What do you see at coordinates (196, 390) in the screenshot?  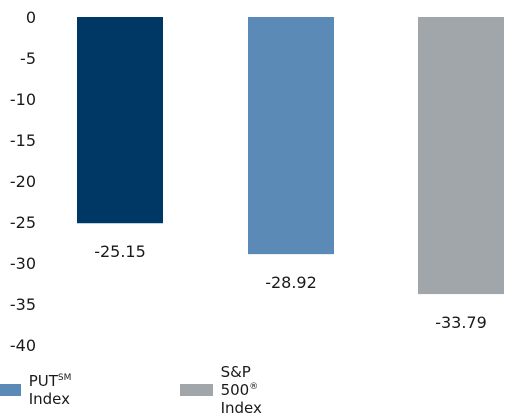 I see `legend-swatch-sp500` at bounding box center [196, 390].